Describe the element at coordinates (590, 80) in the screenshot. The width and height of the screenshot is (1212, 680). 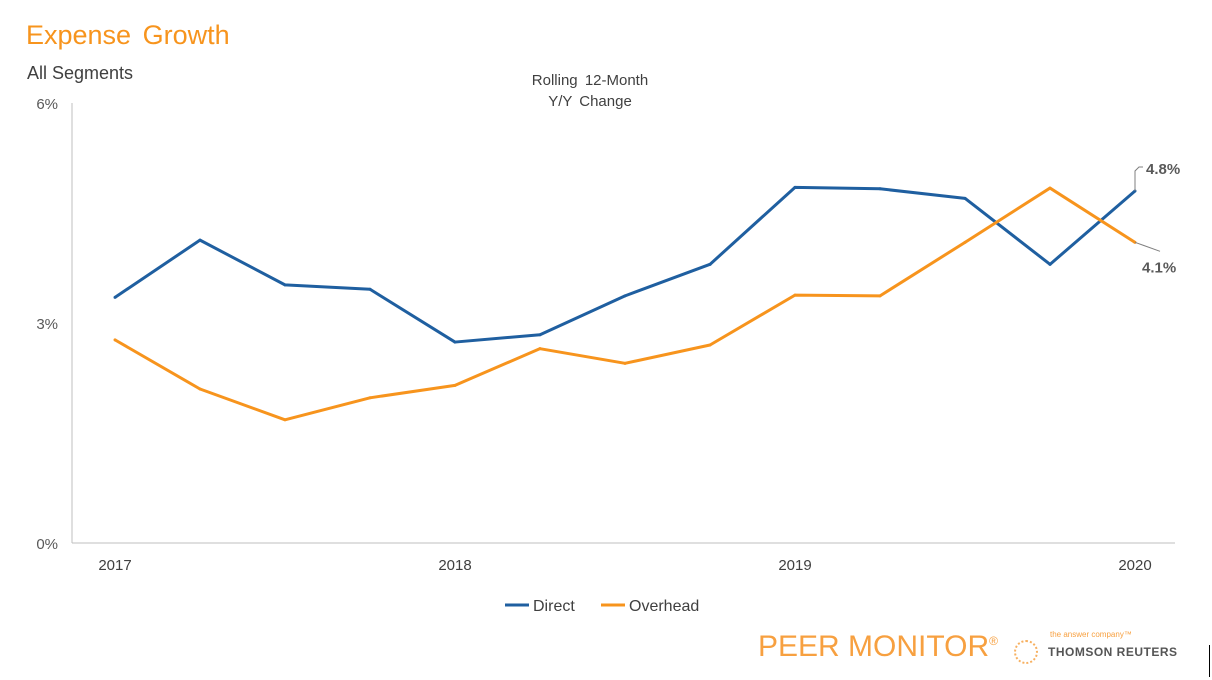
I see `plot-title-line-1: Rolling 12-Month` at that location.